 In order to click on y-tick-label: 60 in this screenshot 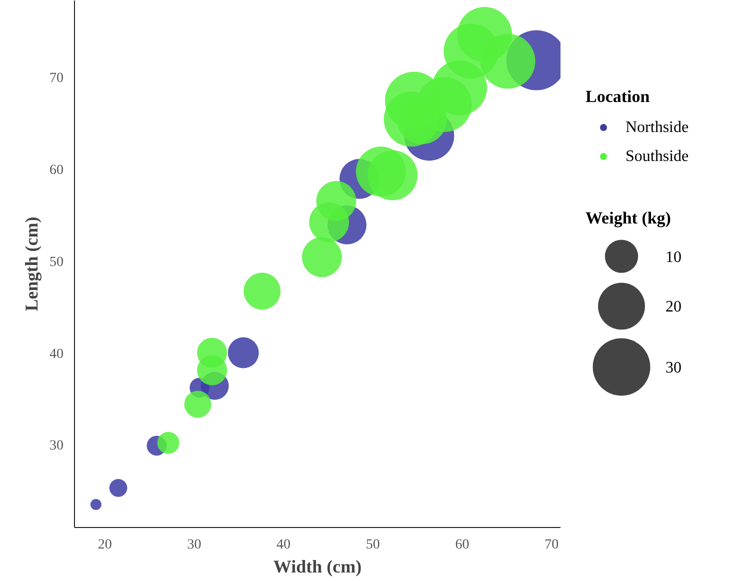, I will do `click(57, 170)`.